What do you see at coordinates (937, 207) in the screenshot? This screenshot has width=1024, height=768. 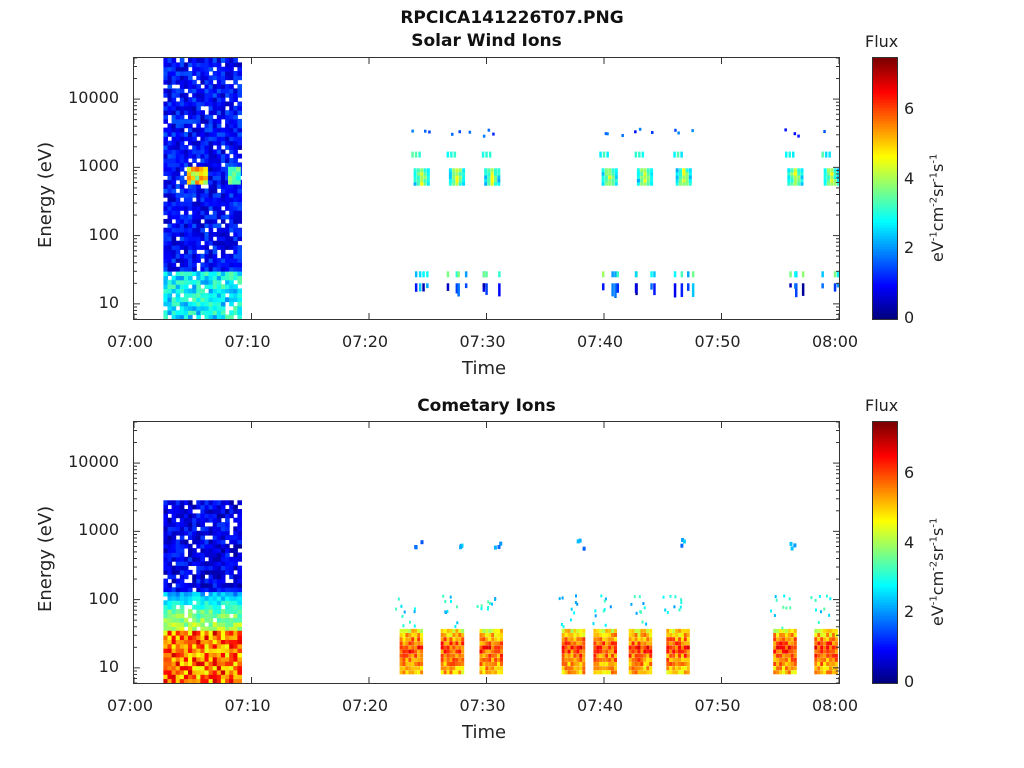 I see `colorbar-1-label: eV-1cm-2sr-1s-1` at bounding box center [937, 207].